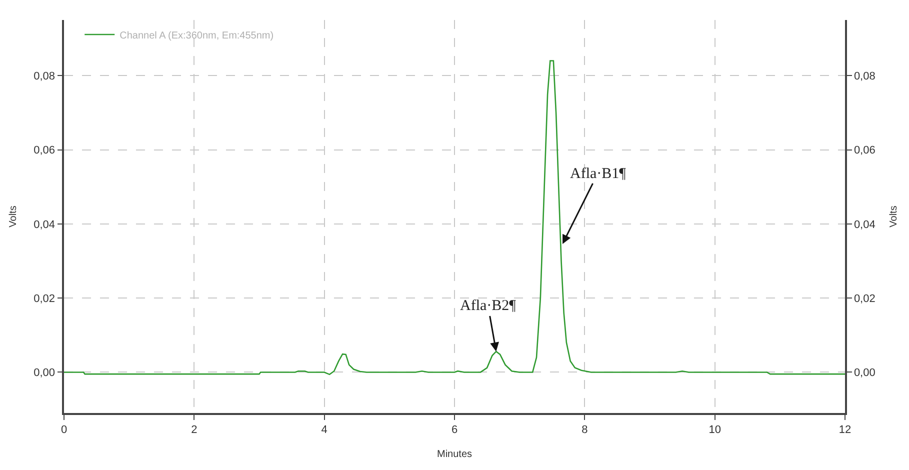 The image size is (909, 470). I want to click on y-tick-label: 0,02, so click(45, 298).